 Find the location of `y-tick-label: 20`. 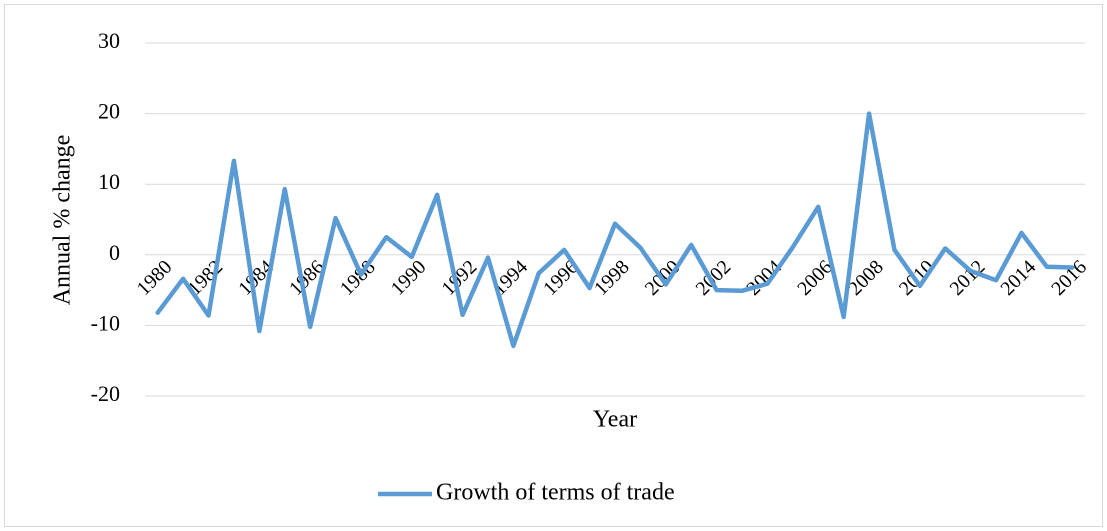

y-tick-label: 20 is located at coordinates (109, 111).